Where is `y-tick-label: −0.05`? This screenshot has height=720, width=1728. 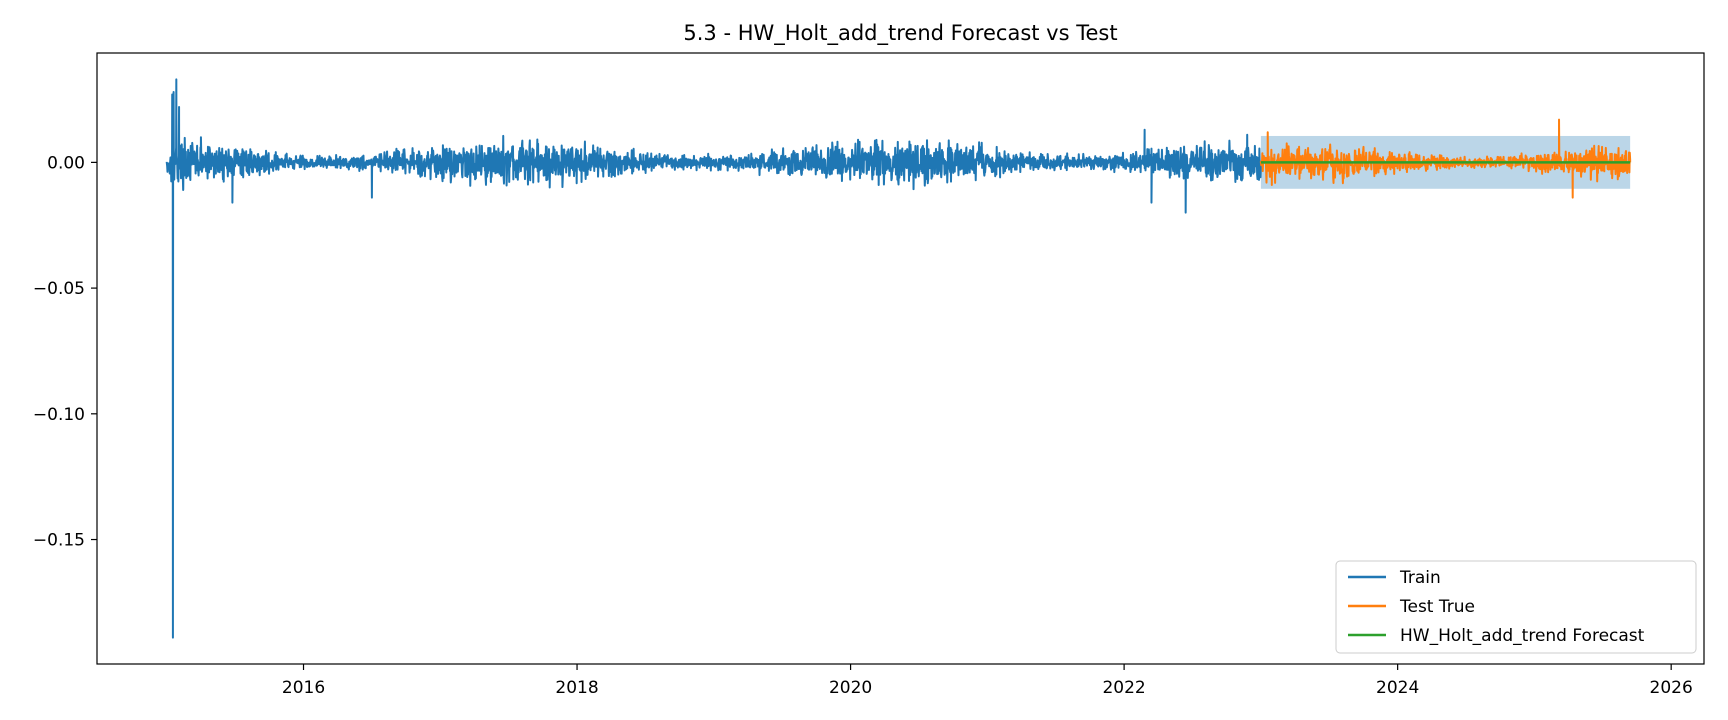
y-tick-label: −0.05 is located at coordinates (59, 289).